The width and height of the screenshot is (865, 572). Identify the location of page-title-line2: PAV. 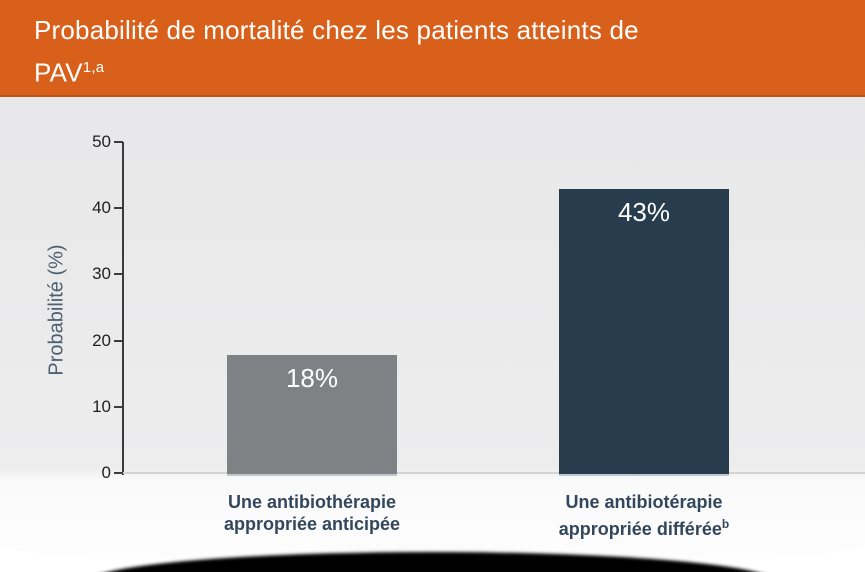
(58, 72).